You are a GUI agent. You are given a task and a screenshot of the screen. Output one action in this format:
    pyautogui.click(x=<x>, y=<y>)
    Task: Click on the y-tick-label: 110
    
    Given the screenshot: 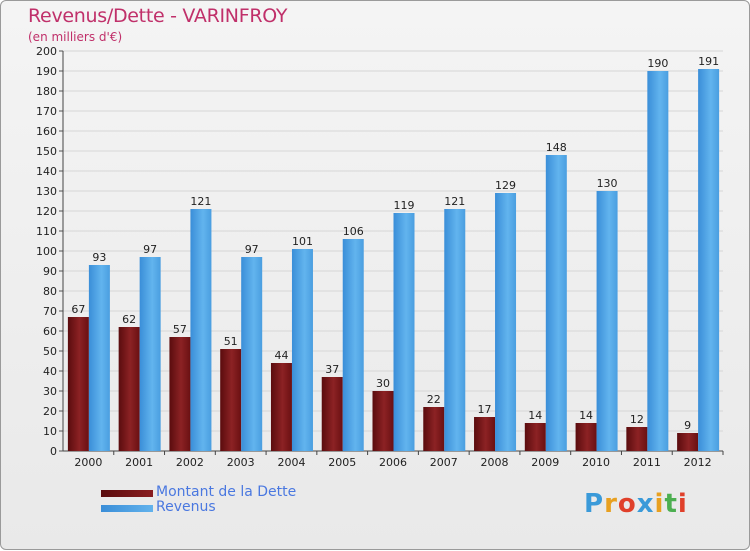 What is the action you would take?
    pyautogui.click(x=46, y=231)
    